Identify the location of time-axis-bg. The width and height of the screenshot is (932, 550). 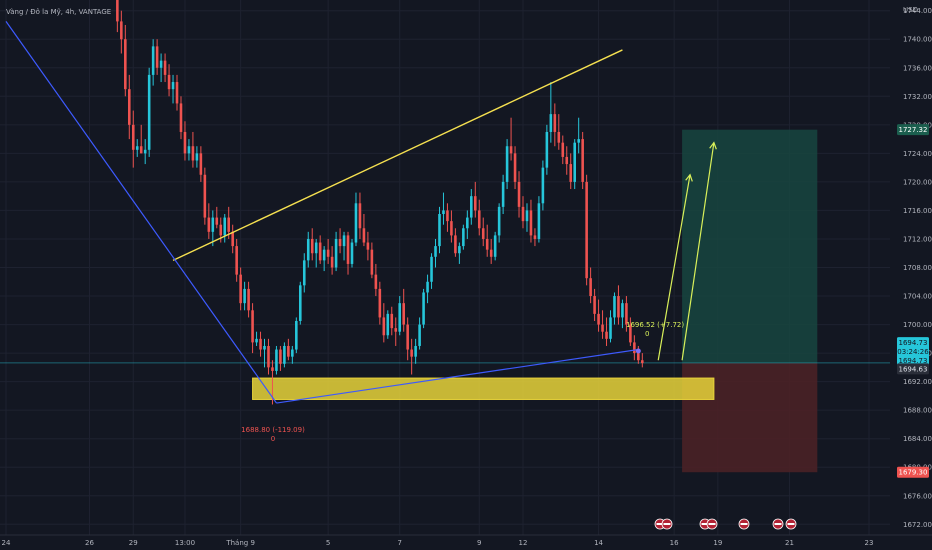
(466, 542).